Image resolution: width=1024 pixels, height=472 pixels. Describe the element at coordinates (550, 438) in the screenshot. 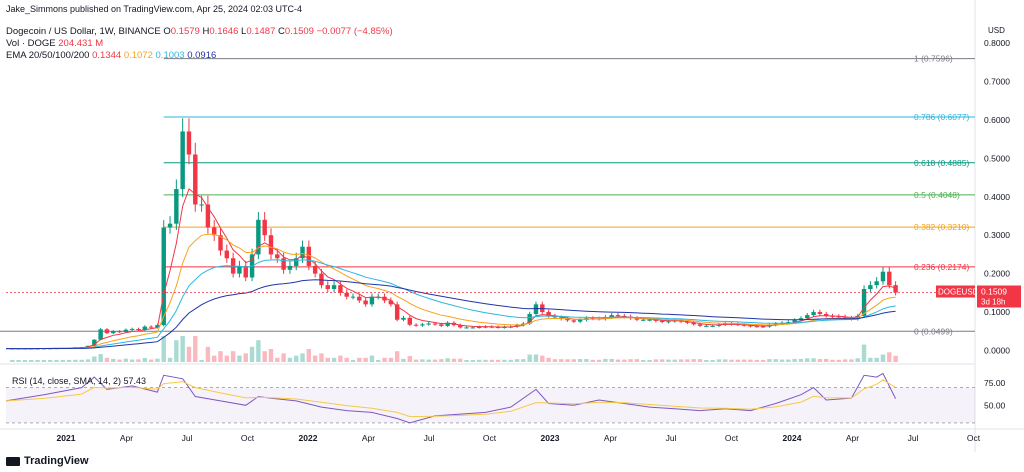

I see `time-axis-label: 2023` at that location.